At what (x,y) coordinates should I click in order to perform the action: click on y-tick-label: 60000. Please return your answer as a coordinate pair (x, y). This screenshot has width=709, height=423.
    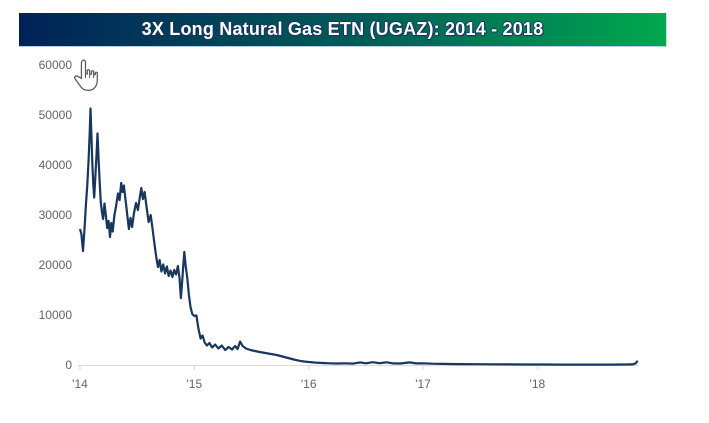
    Looking at the image, I should click on (55, 65).